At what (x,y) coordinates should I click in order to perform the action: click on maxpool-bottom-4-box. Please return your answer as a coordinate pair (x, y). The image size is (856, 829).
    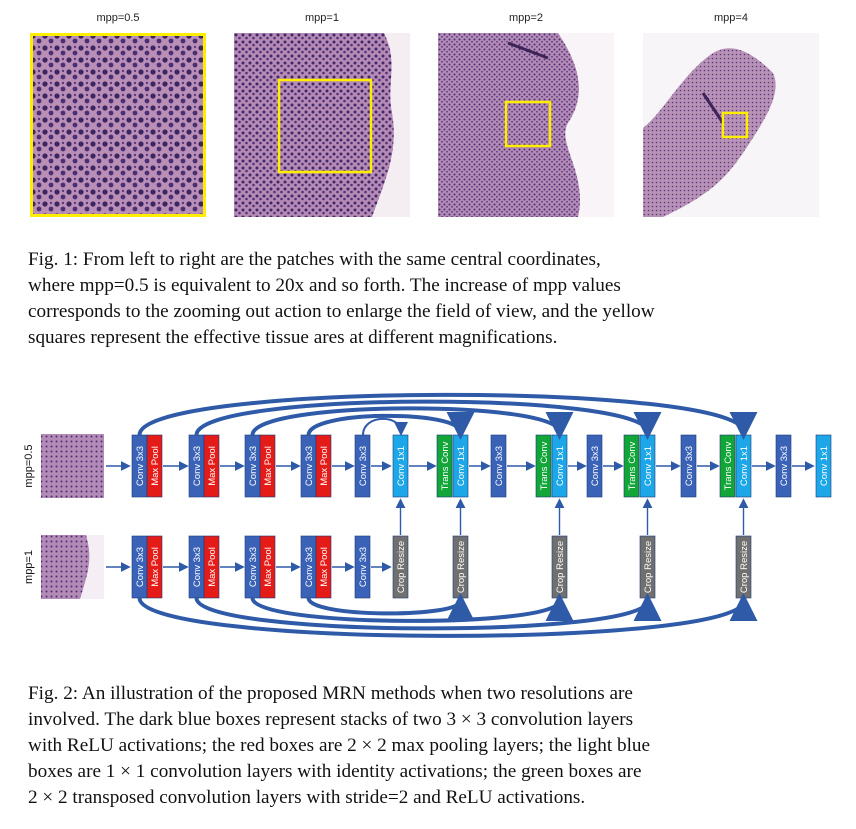
    Looking at the image, I should click on (323, 567).